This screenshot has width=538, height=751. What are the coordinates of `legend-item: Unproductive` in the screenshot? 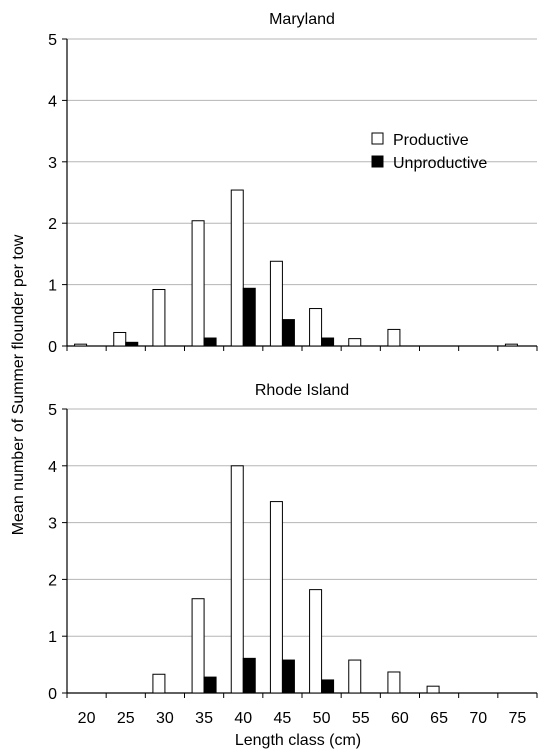 It's located at (429, 163).